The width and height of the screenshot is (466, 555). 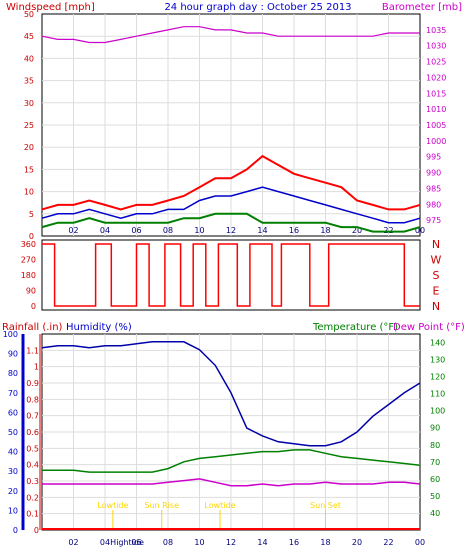 What do you see at coordinates (257, 7) in the screenshot?
I see `graph-title: 24 hour graph day : October 25 2013` at bounding box center [257, 7].